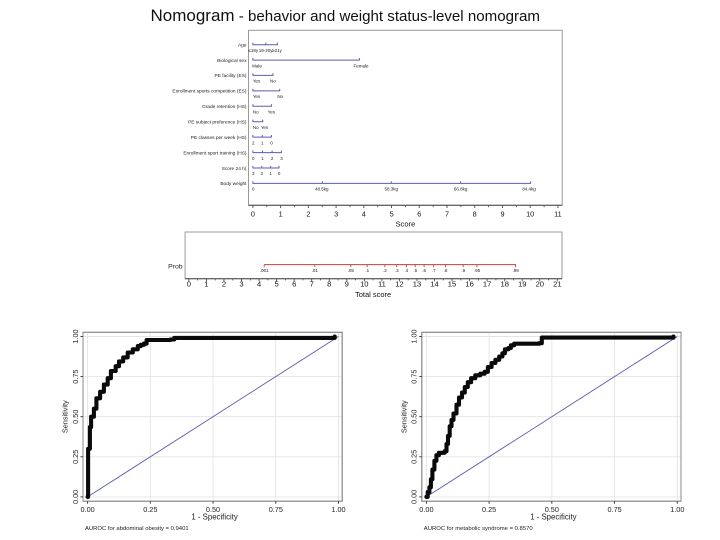 This screenshot has height=540, width=720. What do you see at coordinates (315, 270) in the screenshot?
I see `svg-text: .01` at bounding box center [315, 270].